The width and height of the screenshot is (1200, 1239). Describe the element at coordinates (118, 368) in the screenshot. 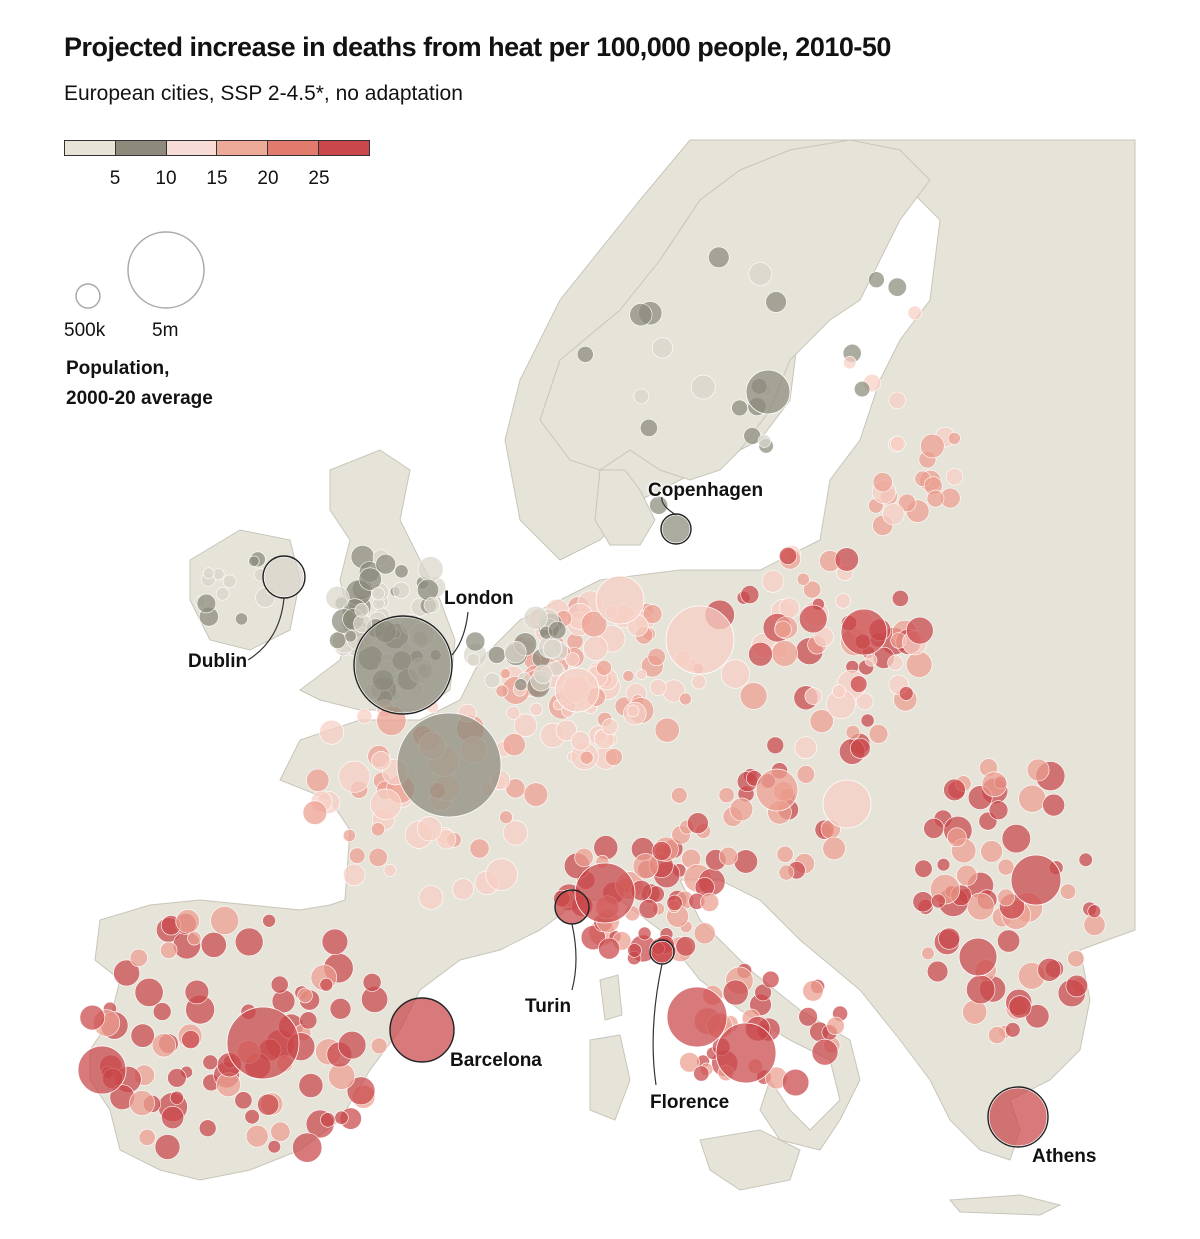

I see `population-caption-line1: Population,` at that location.